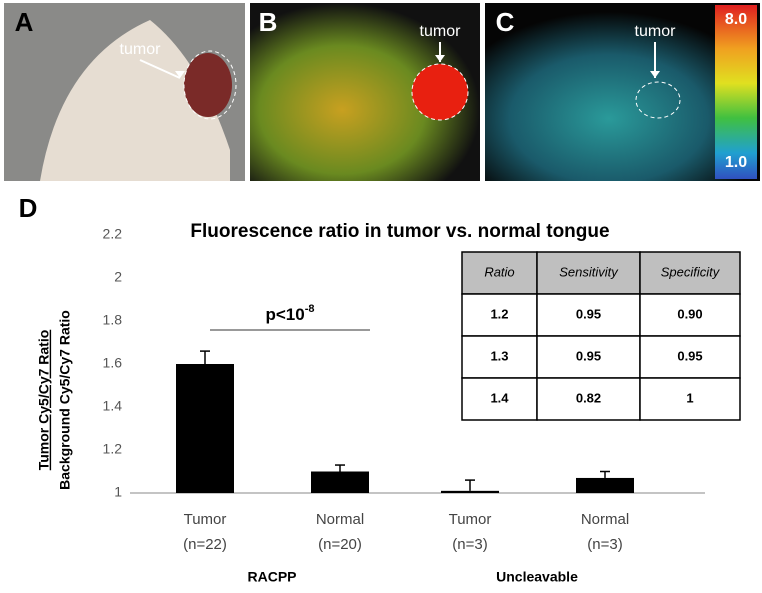  Describe the element at coordinates (205, 544) in the screenshot. I see `x-tick-label: (n=22)` at that location.